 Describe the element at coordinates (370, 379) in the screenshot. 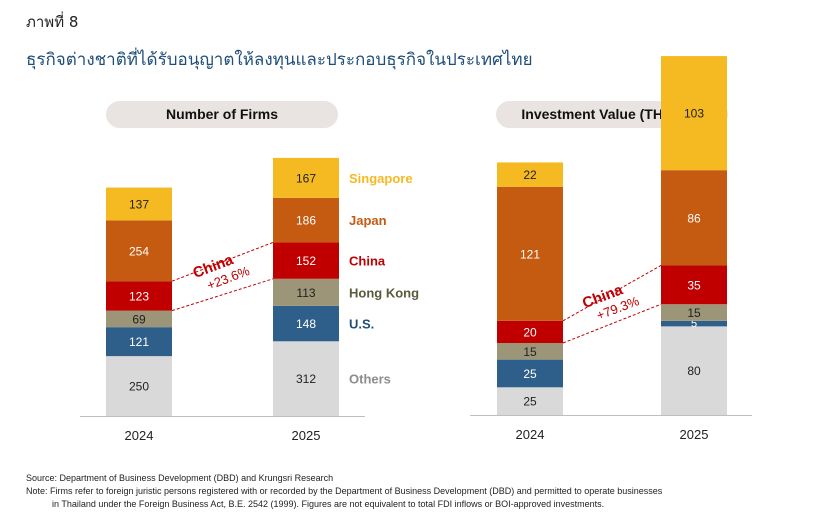

I see `series-label-others: Others` at that location.